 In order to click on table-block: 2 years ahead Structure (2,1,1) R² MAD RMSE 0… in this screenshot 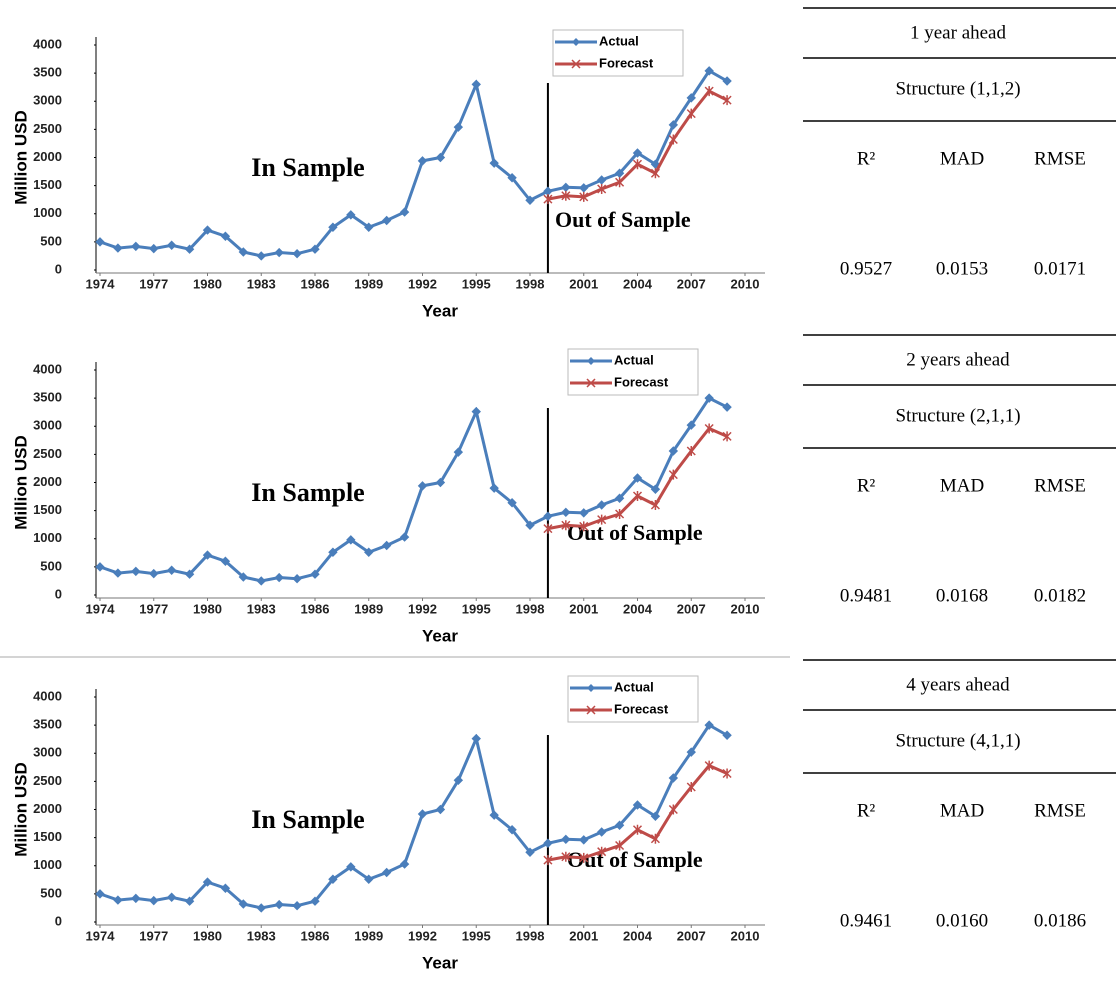, I will do `click(959, 470)`.